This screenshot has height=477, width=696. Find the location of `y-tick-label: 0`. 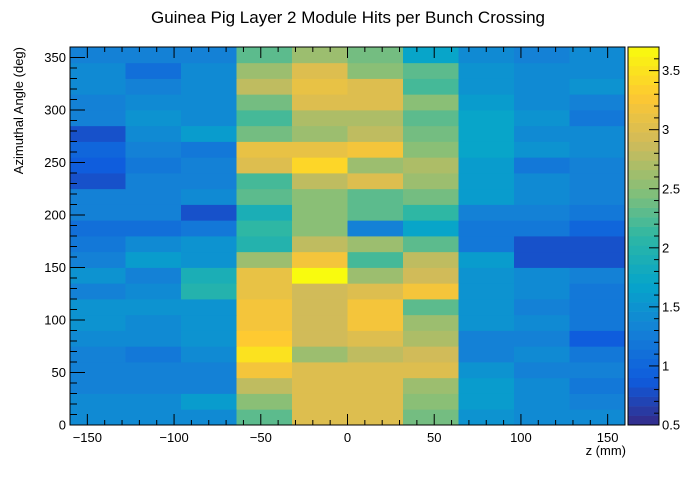

y-tick-label: 0 is located at coordinates (62, 425).